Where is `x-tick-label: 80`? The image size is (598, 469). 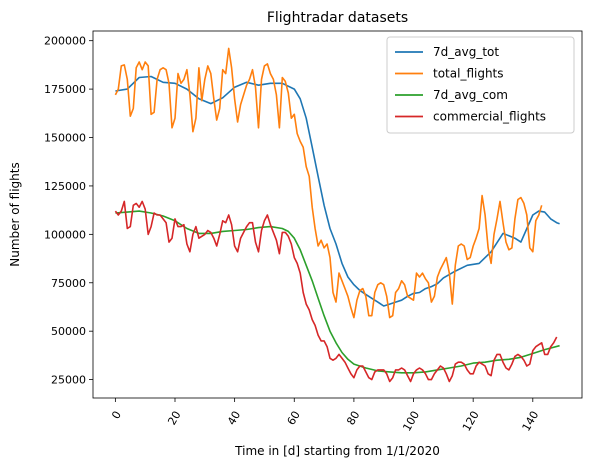 x-tick-label: 80 is located at coordinates (353, 418).